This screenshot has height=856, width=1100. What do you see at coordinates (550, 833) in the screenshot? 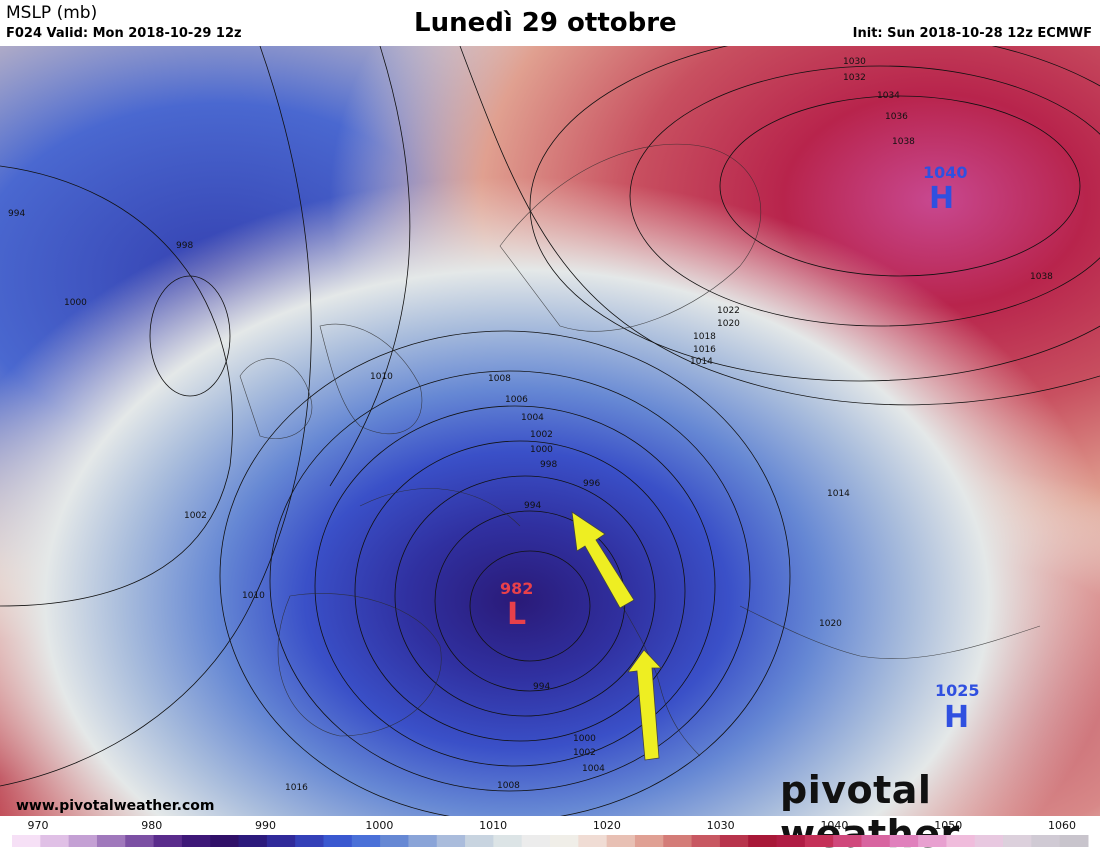
I see `colorbar: 970 980 990 1000 1010 1020 1030 1040 1050 1060` at bounding box center [550, 833].